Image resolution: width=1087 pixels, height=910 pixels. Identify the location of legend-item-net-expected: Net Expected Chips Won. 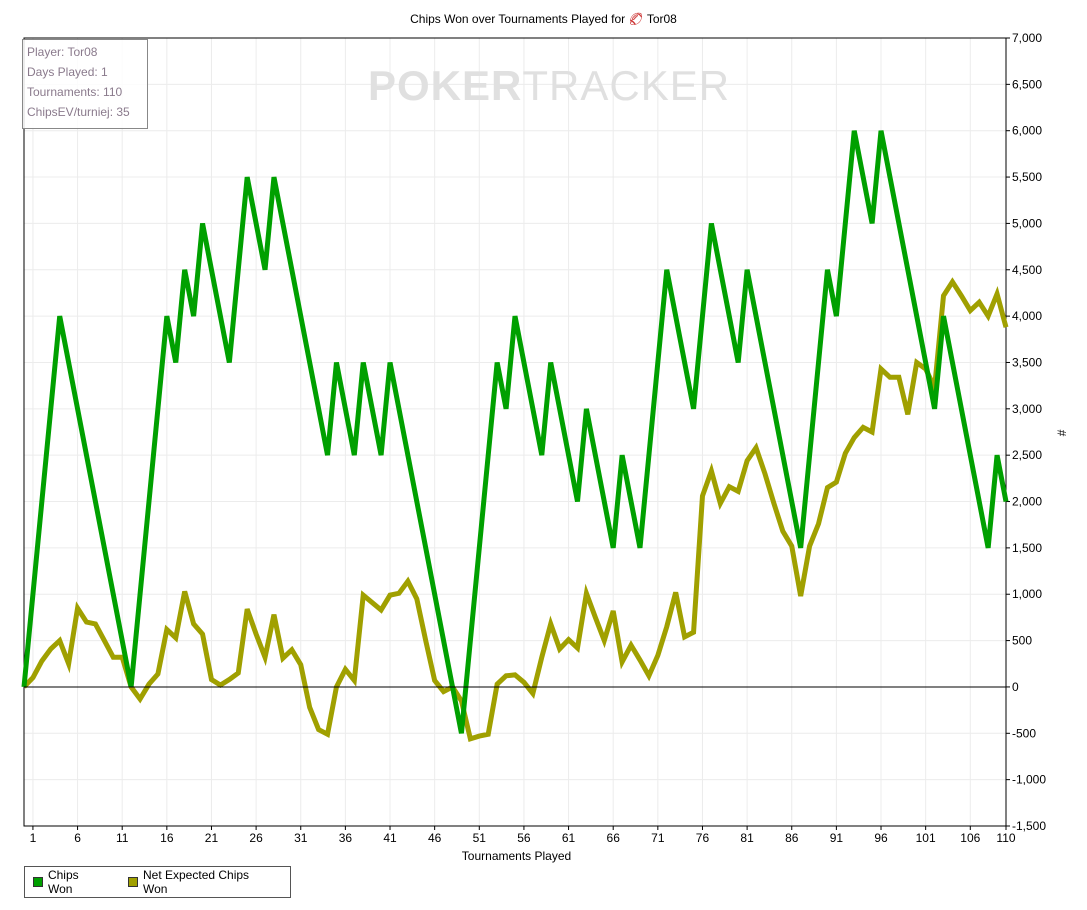
(202, 882).